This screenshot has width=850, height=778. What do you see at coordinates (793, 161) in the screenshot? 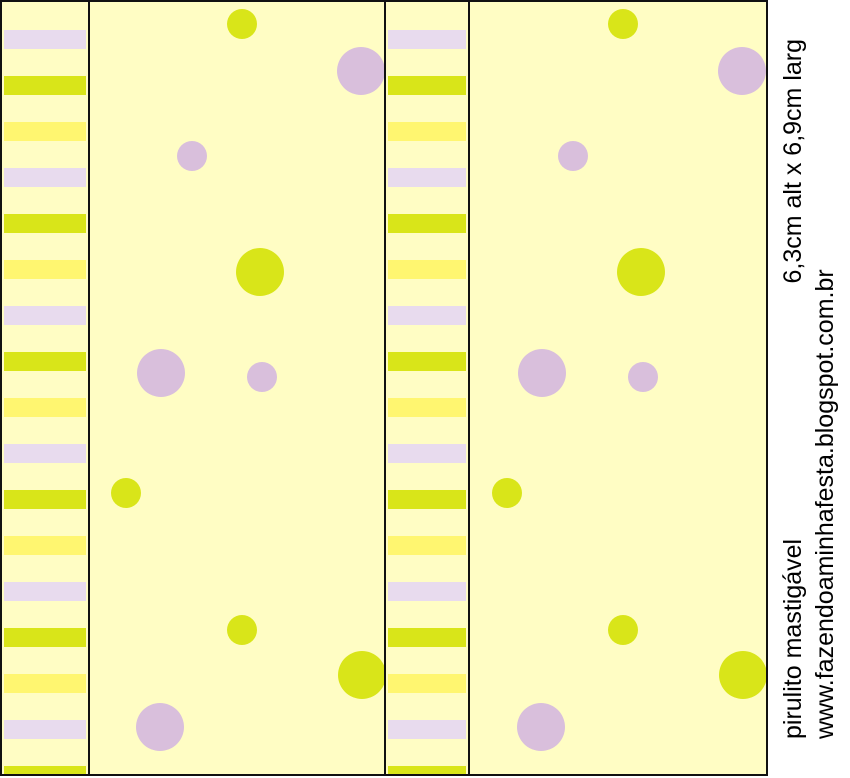
I see `dimensions-text: 6,3cm alt x 6,9cm larg` at bounding box center [793, 161].